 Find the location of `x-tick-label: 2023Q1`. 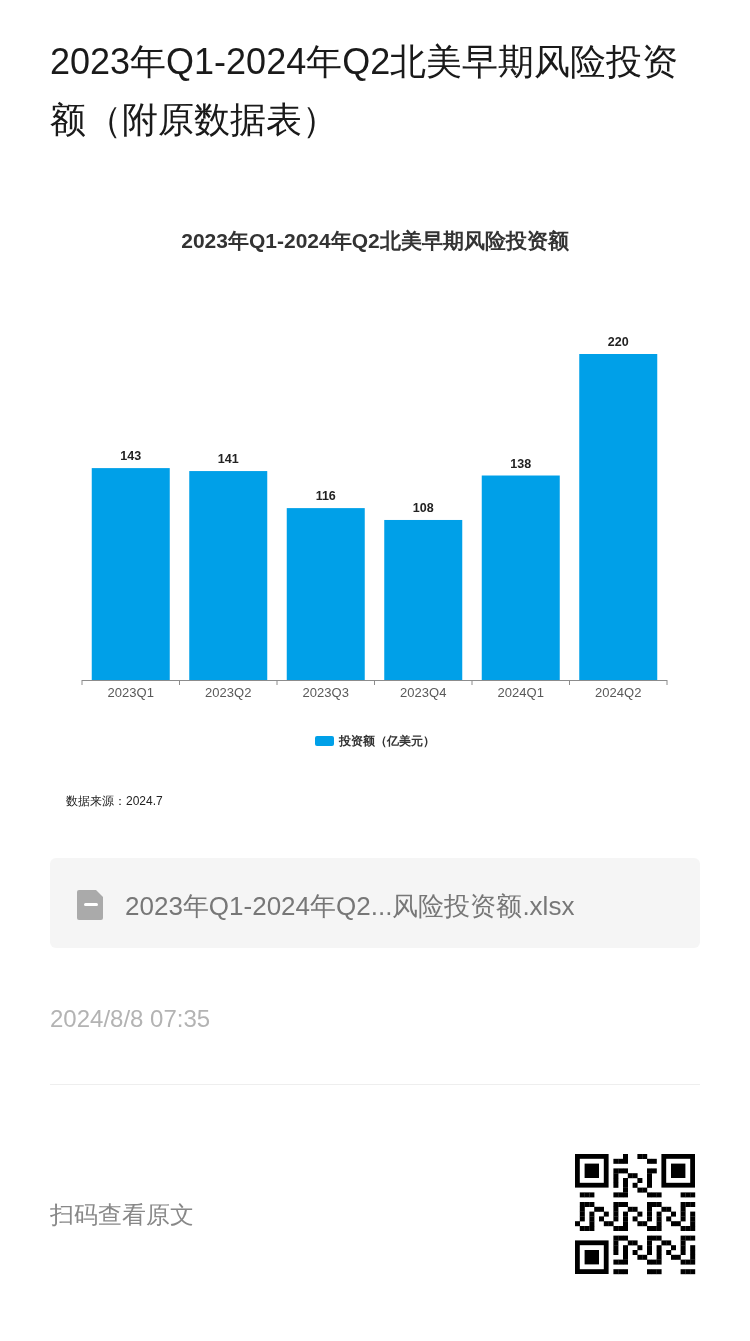

x-tick-label: 2023Q1 is located at coordinates (130, 692).